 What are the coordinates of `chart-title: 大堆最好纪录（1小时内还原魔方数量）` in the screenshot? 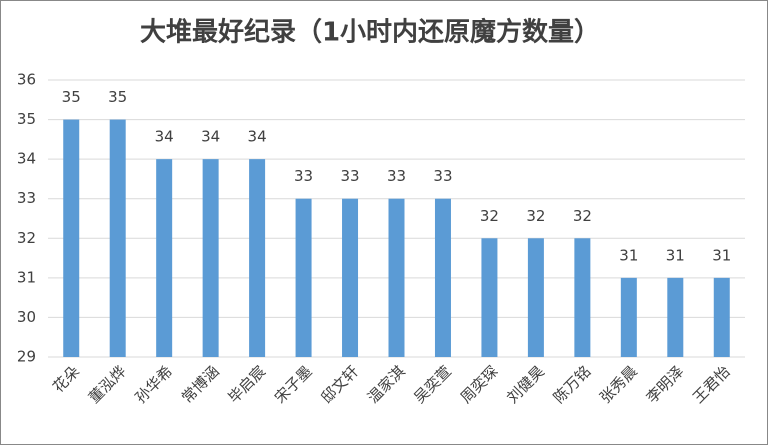 It's located at (370, 32).